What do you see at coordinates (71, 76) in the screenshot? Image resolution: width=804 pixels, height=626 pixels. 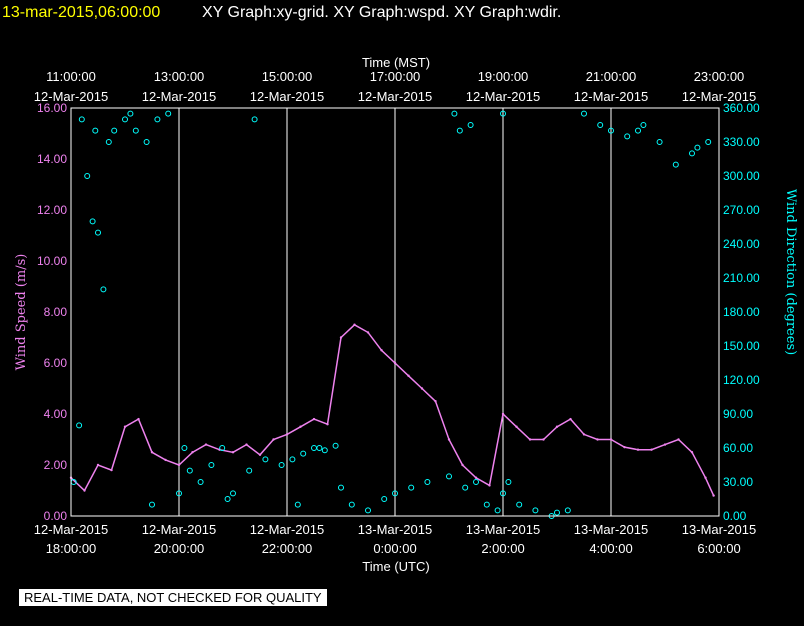 I see `top-tick-time: 11:00:00` at bounding box center [71, 76].